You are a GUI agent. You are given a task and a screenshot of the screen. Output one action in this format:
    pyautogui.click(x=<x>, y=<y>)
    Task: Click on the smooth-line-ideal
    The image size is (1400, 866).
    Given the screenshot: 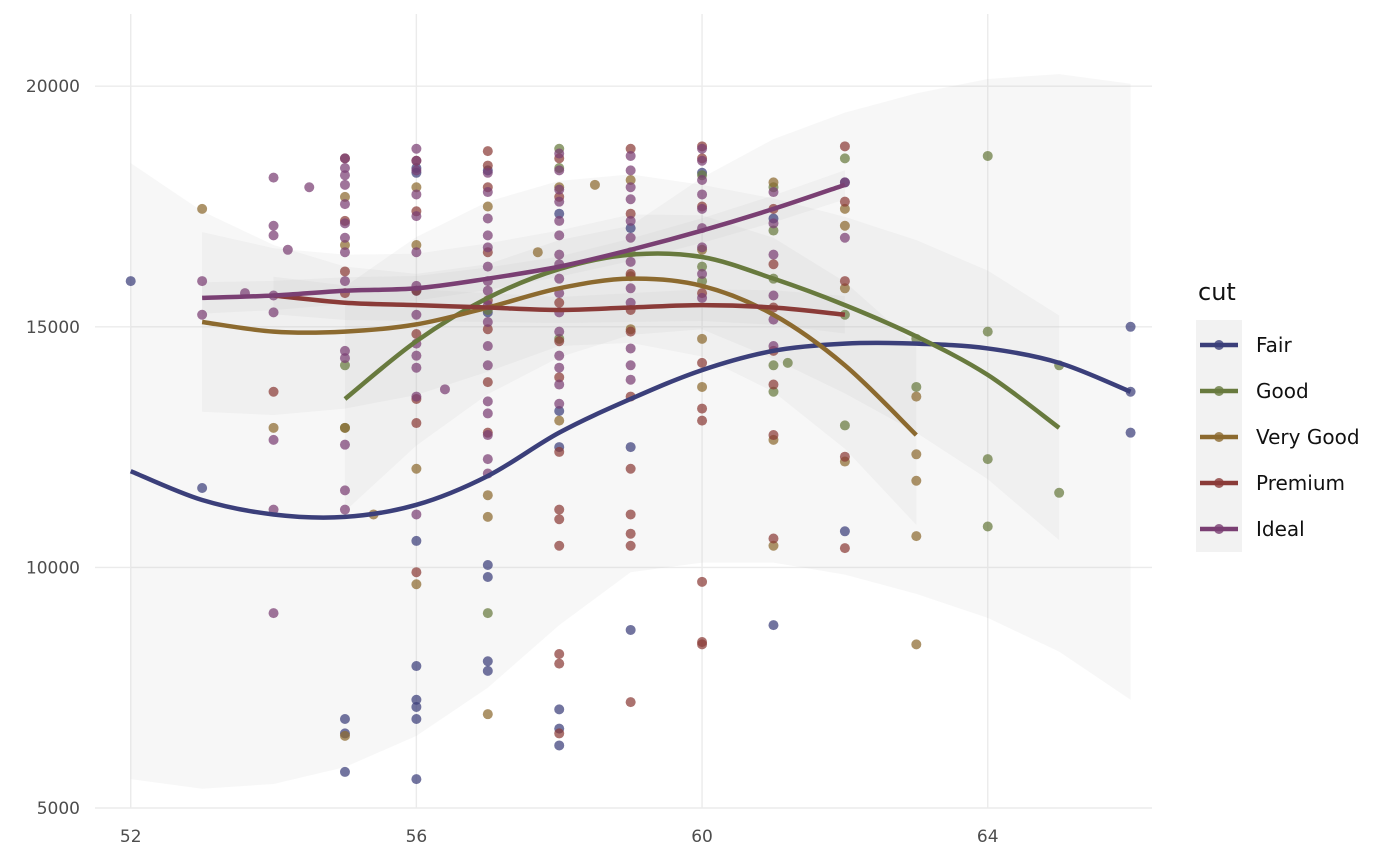 What is the action you would take?
    pyautogui.click(x=524, y=241)
    